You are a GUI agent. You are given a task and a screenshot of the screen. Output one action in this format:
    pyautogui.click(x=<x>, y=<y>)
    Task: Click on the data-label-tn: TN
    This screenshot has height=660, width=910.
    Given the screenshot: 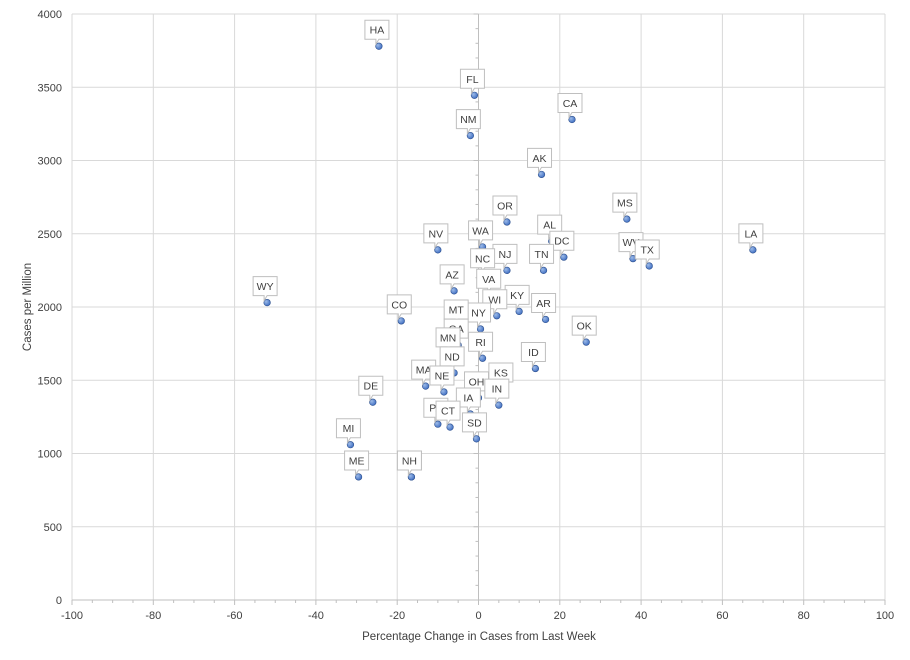 What is the action you would take?
    pyautogui.click(x=542, y=257)
    